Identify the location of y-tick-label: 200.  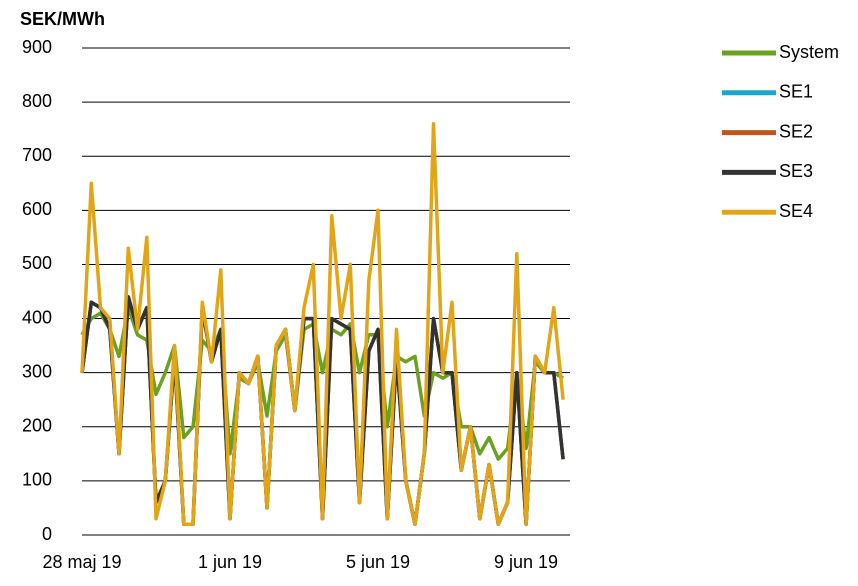
(37, 426).